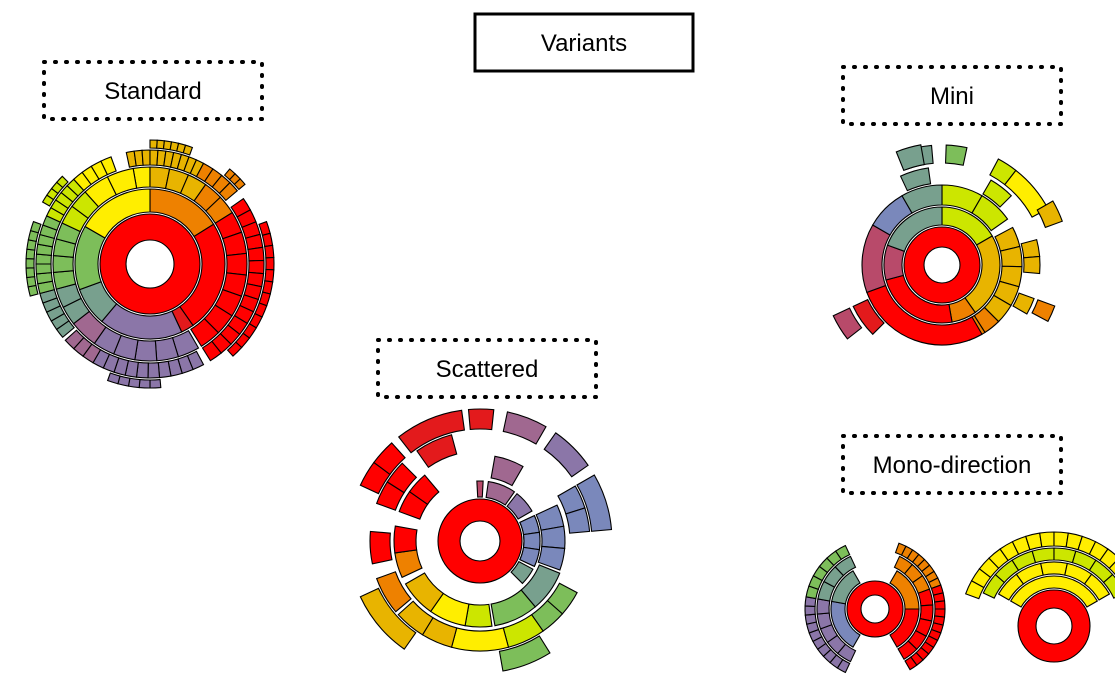 The height and width of the screenshot is (678, 1115). I want to click on title-text: Variants, so click(584, 43).